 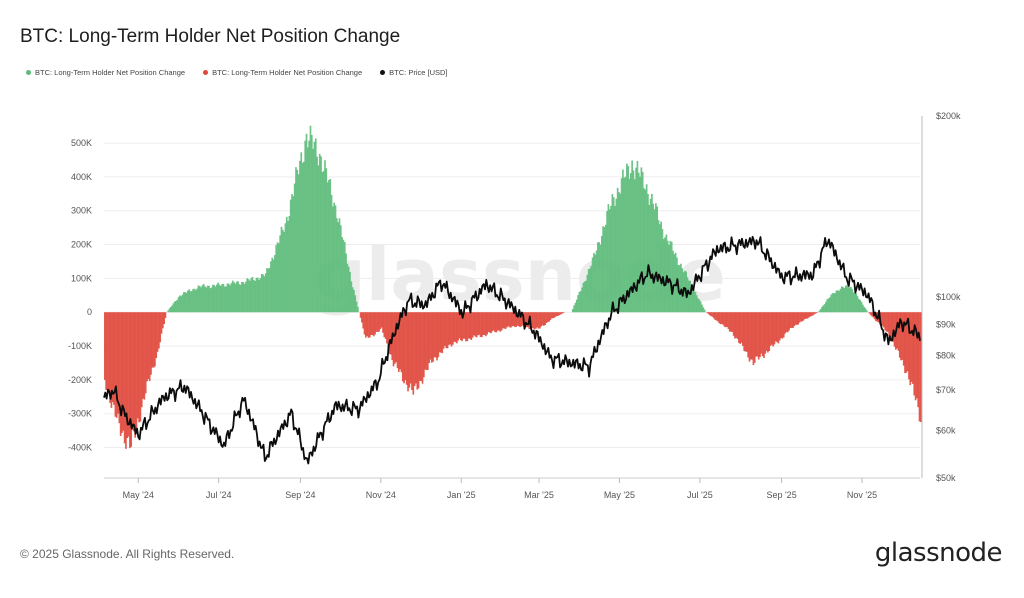 I want to click on x-tick-label: May '25, so click(x=619, y=495).